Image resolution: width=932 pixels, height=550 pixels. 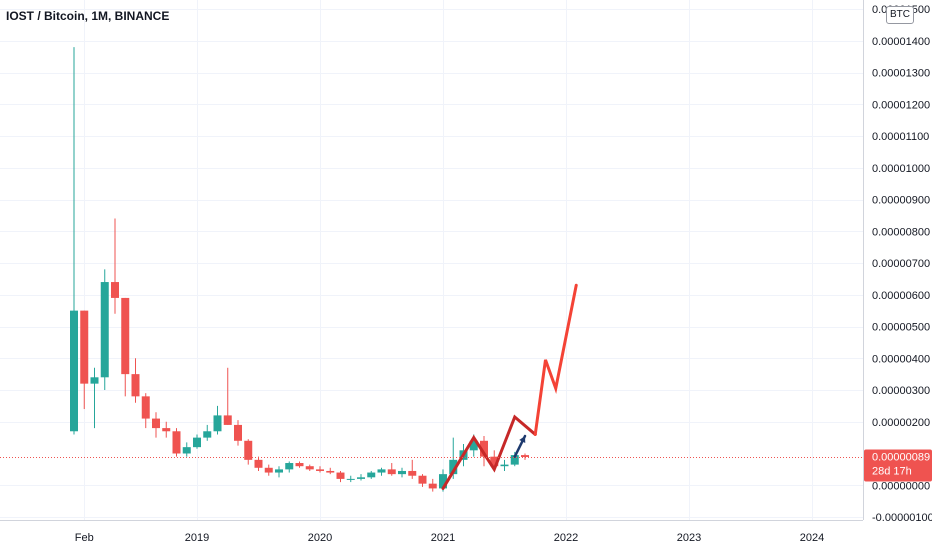 What do you see at coordinates (901, 391) in the screenshot?
I see `price-tick-label: 0.00000300` at bounding box center [901, 391].